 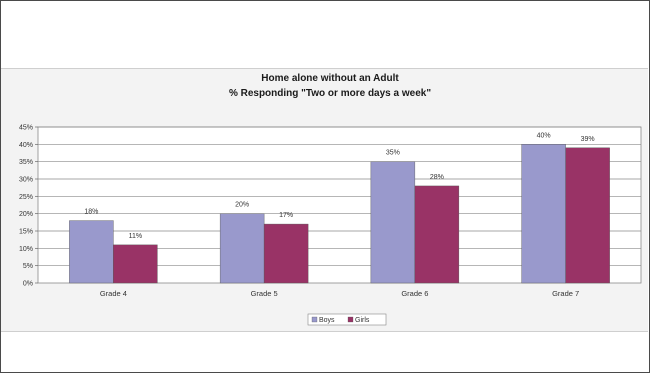 What do you see at coordinates (565, 293) in the screenshot?
I see `x-category-label: Grade 7` at bounding box center [565, 293].